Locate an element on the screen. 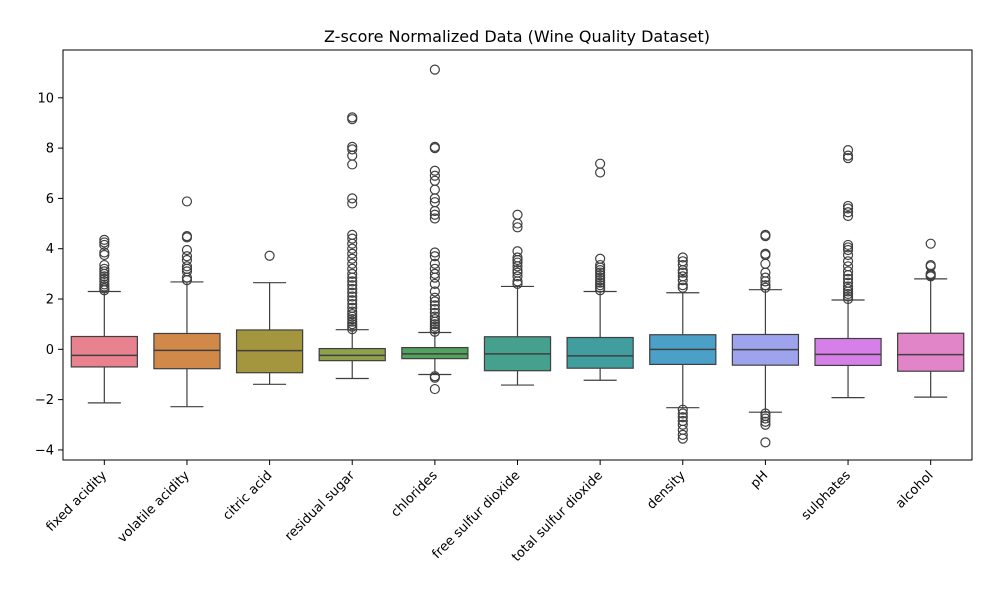 The height and width of the screenshot is (600, 1000). x-tick-label: pH is located at coordinates (759, 479).